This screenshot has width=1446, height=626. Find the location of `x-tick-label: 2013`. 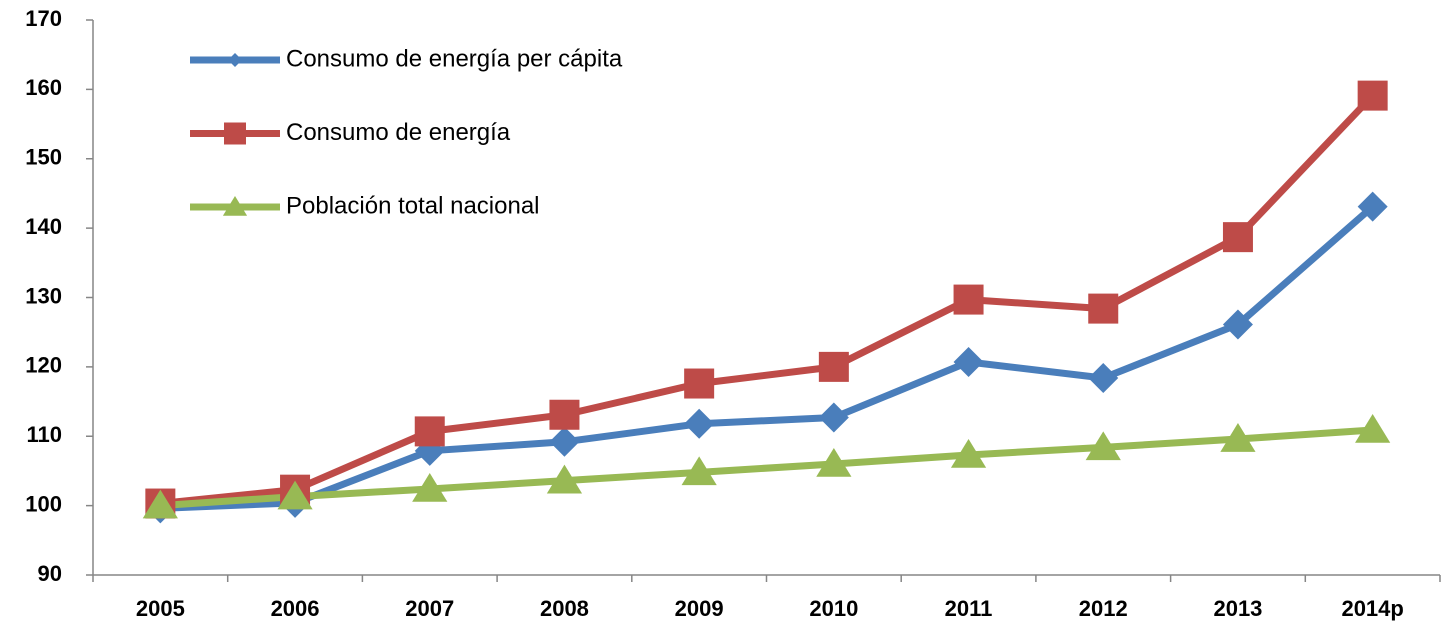

x-tick-label: 2013 is located at coordinates (1237, 608).